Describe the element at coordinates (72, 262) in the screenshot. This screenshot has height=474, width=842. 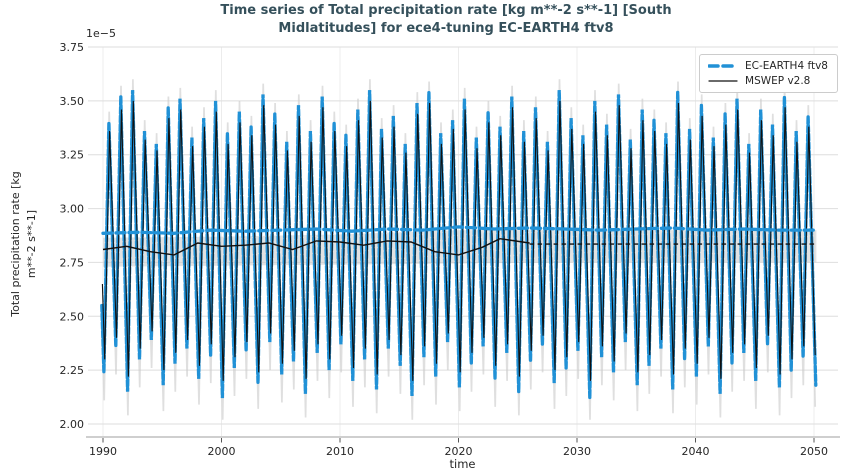
I see `y-tick-label: 2.75` at that location.